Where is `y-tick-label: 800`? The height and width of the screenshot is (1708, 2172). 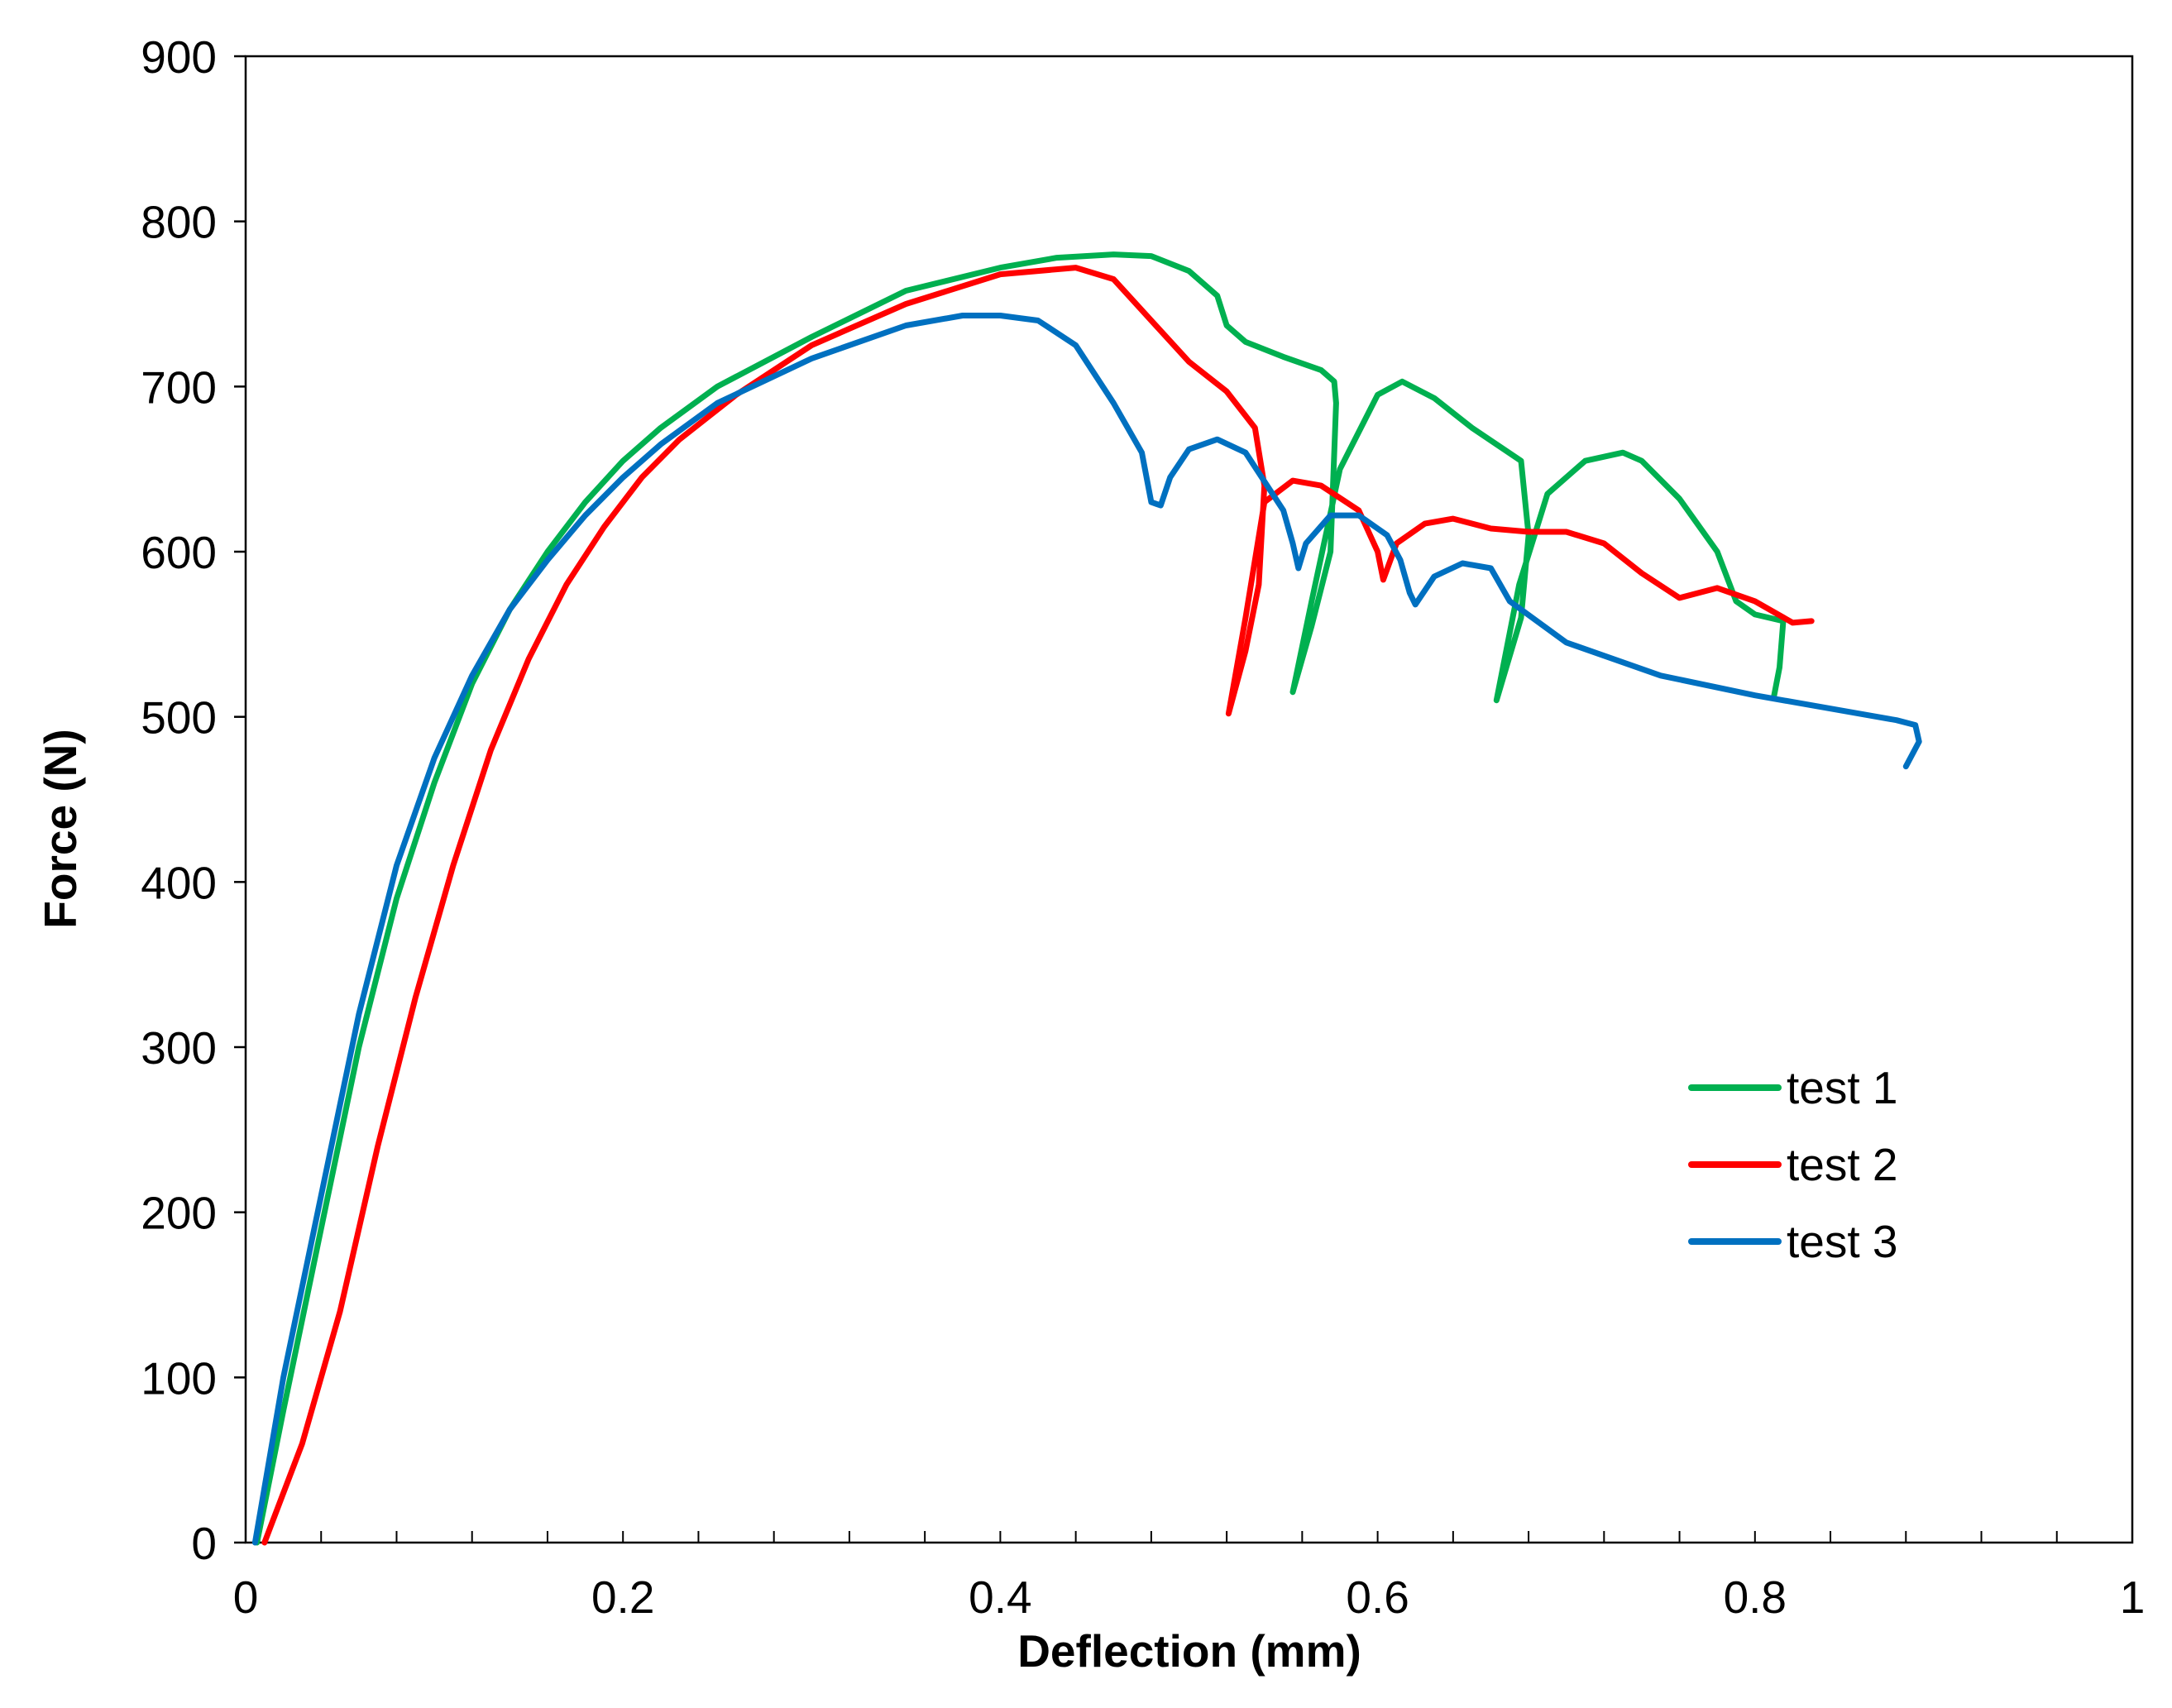
y-tick-label: 800 is located at coordinates (179, 223).